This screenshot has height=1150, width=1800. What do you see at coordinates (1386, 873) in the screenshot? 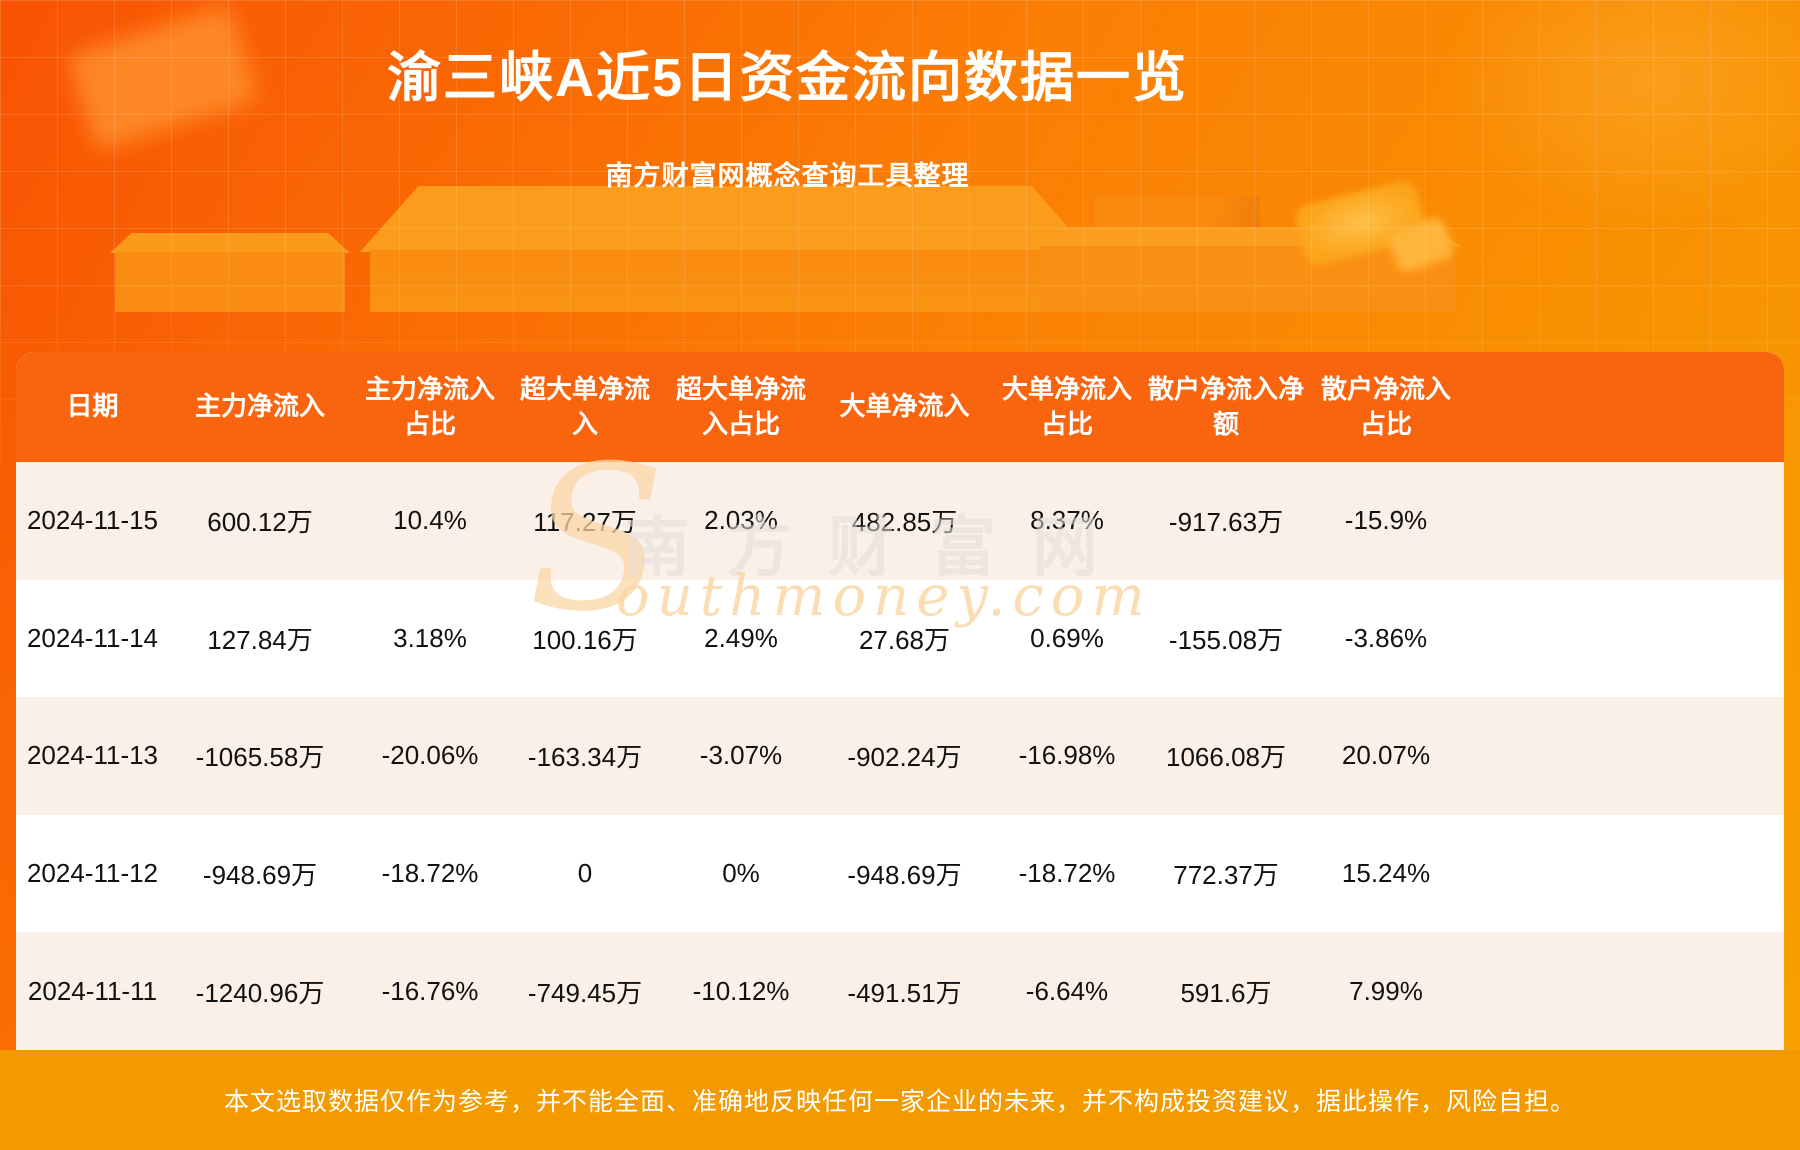
I see `table-cell: 15.24%` at bounding box center [1386, 873].